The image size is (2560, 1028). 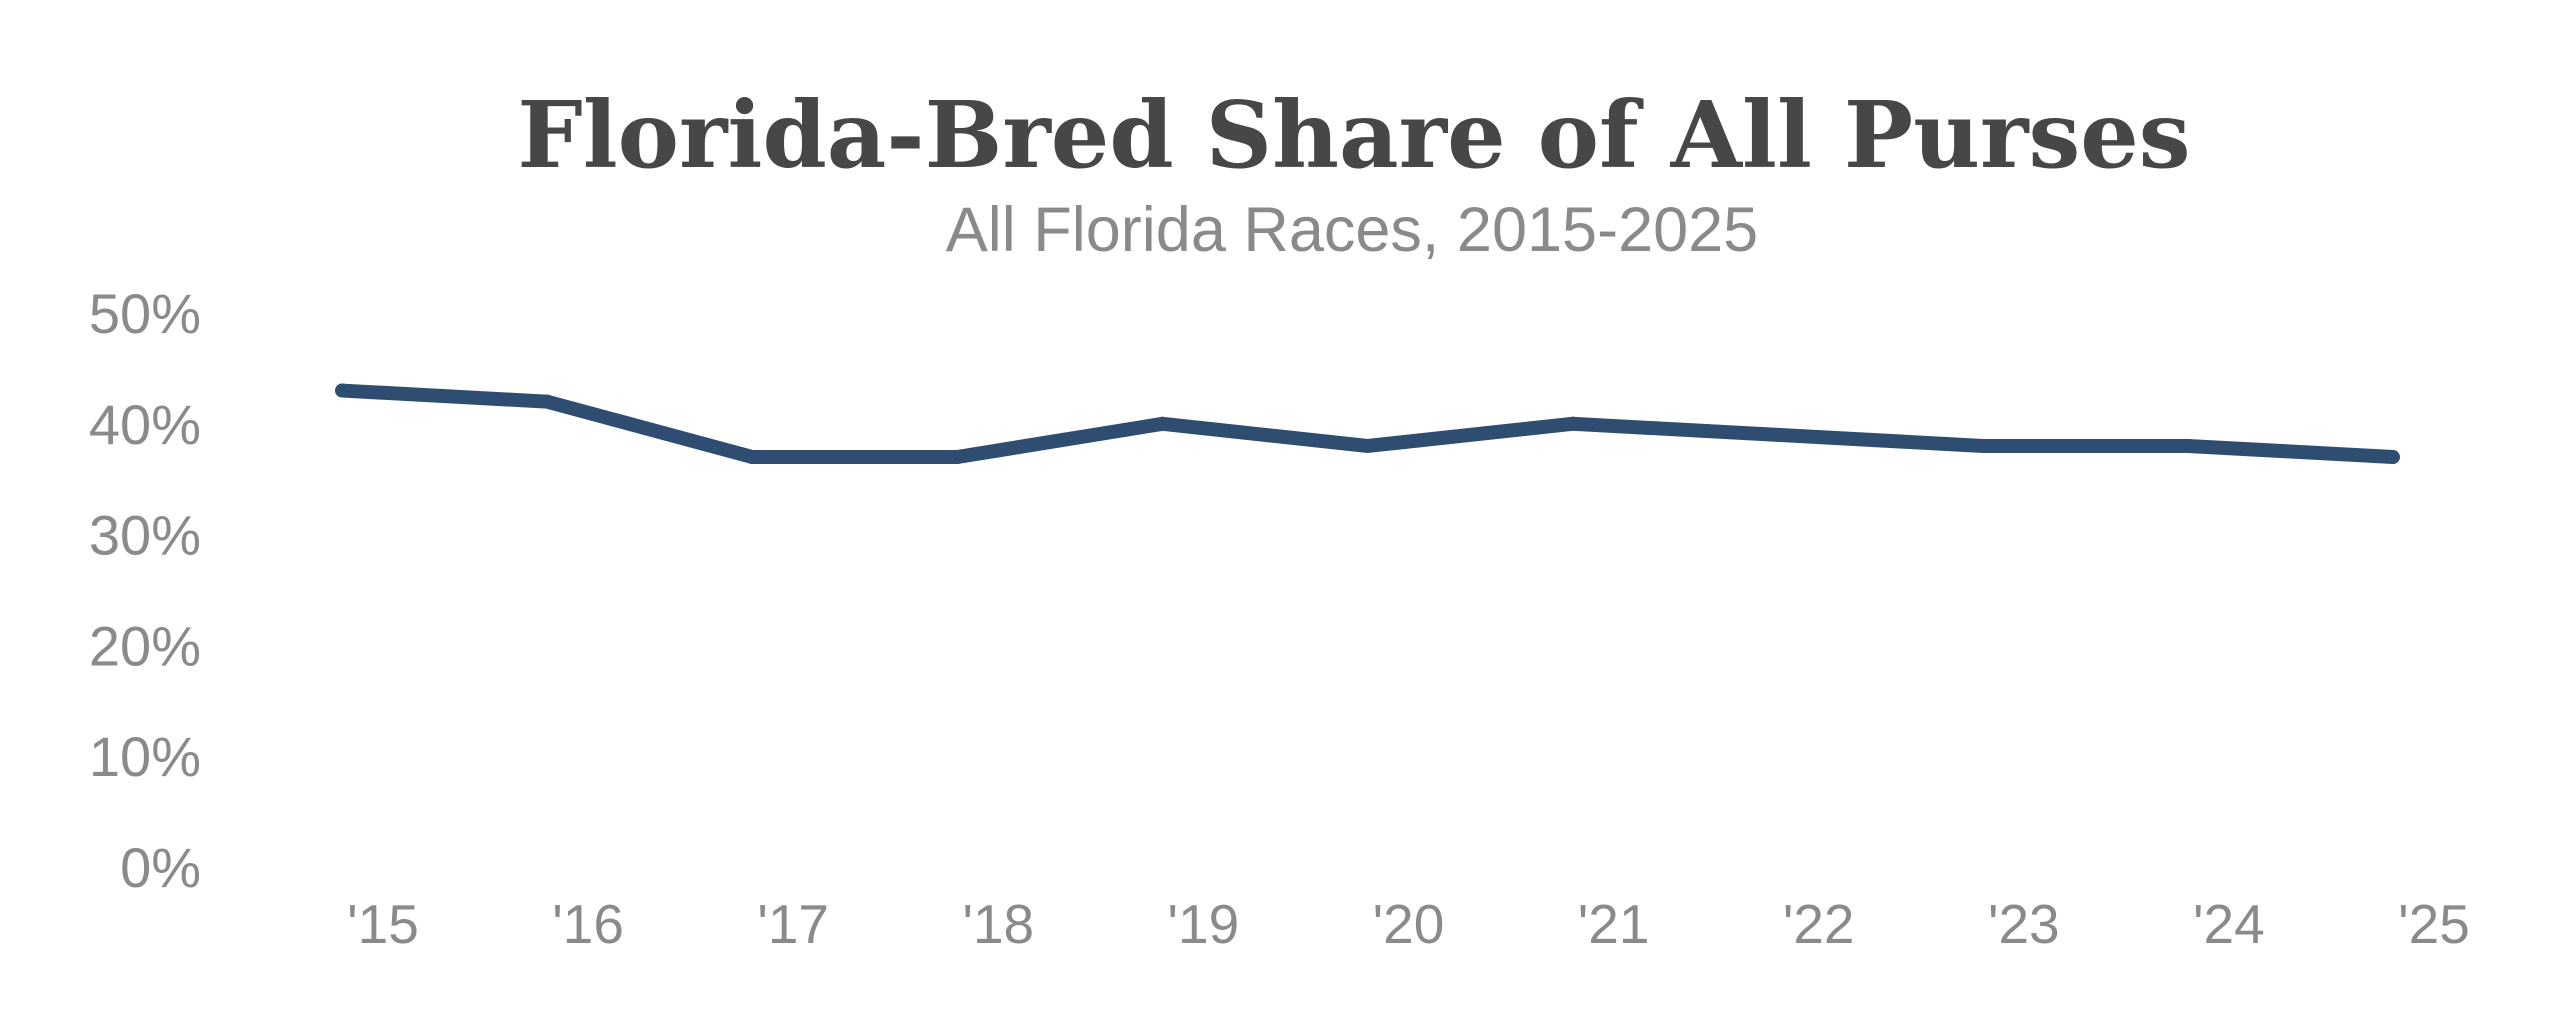 What do you see at coordinates (1352, 230) in the screenshot?
I see `chart-subtitle: All Florida Races, 2015-2025` at bounding box center [1352, 230].